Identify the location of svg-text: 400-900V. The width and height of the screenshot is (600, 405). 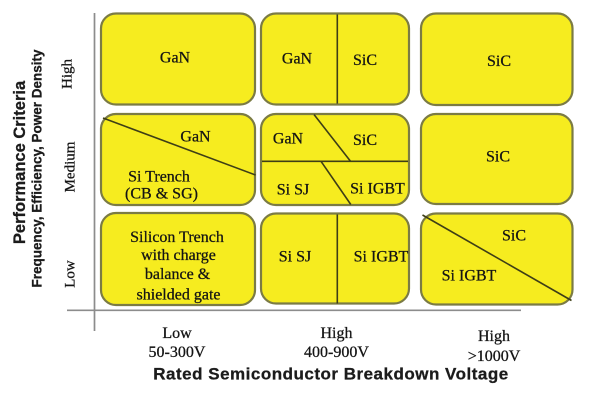
(336, 352).